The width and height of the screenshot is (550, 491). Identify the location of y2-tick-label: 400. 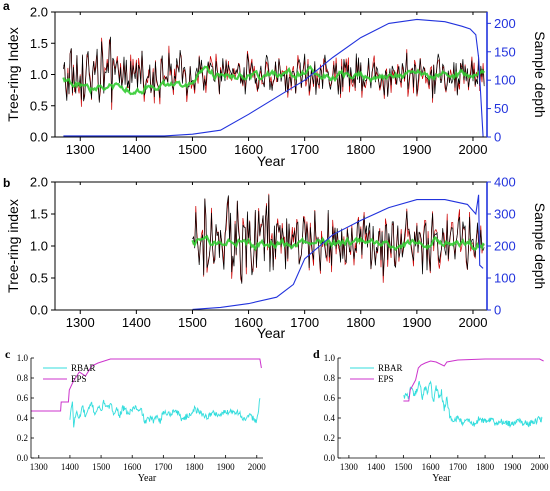
(505, 182).